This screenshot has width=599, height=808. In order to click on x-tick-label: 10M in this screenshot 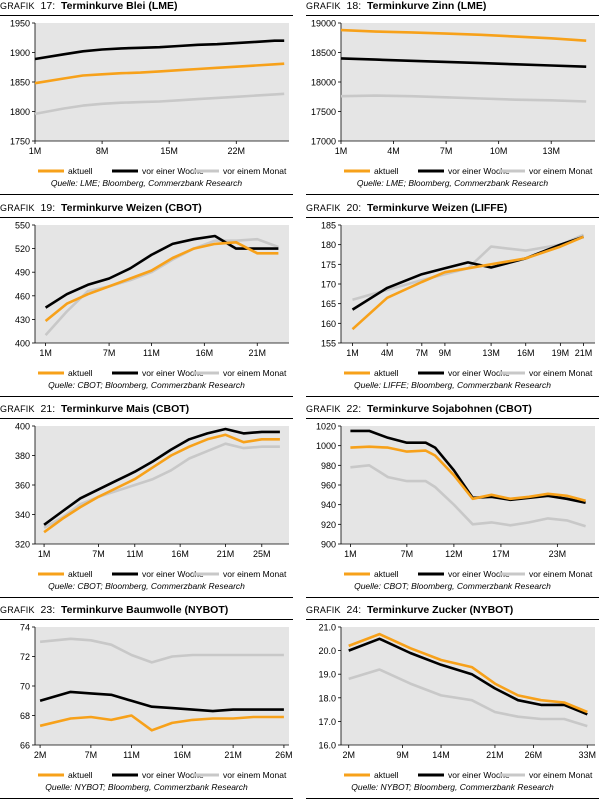, I will do `click(499, 151)`.